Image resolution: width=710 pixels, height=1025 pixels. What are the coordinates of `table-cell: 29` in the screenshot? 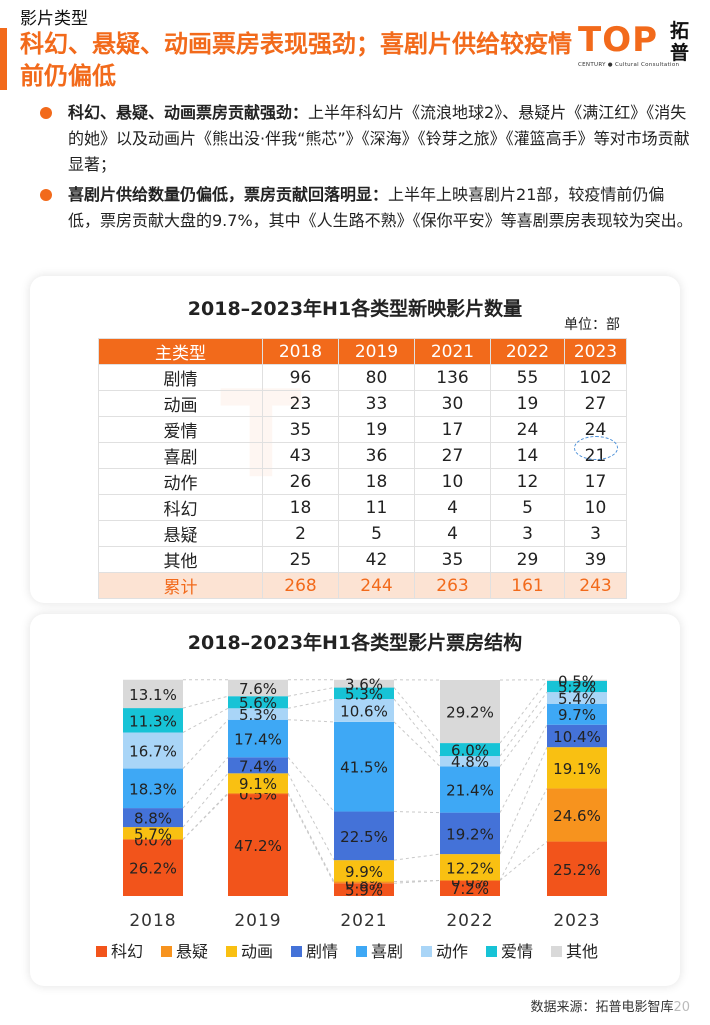 It's located at (527, 559).